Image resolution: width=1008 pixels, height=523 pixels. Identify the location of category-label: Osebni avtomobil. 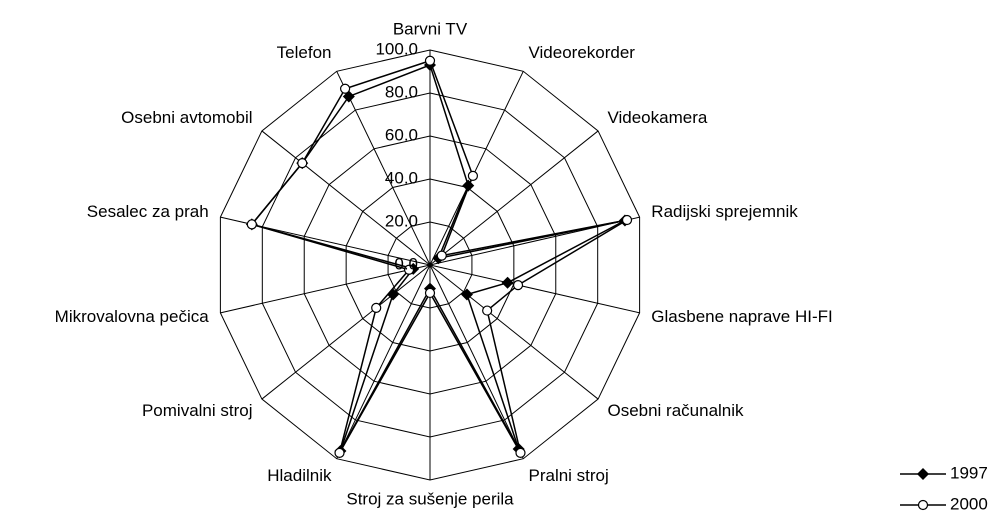
(186, 117).